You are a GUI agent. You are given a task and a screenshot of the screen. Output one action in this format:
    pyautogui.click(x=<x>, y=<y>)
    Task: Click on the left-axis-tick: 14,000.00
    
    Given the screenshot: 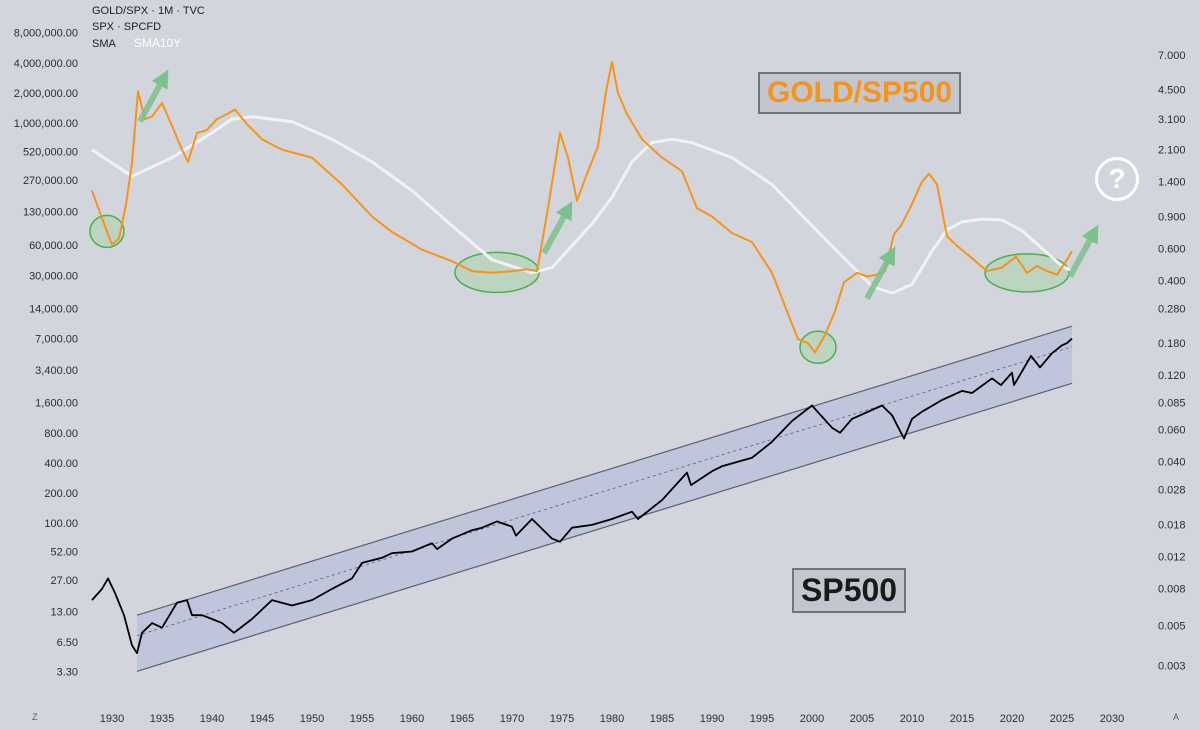 What is the action you would take?
    pyautogui.click(x=53, y=309)
    